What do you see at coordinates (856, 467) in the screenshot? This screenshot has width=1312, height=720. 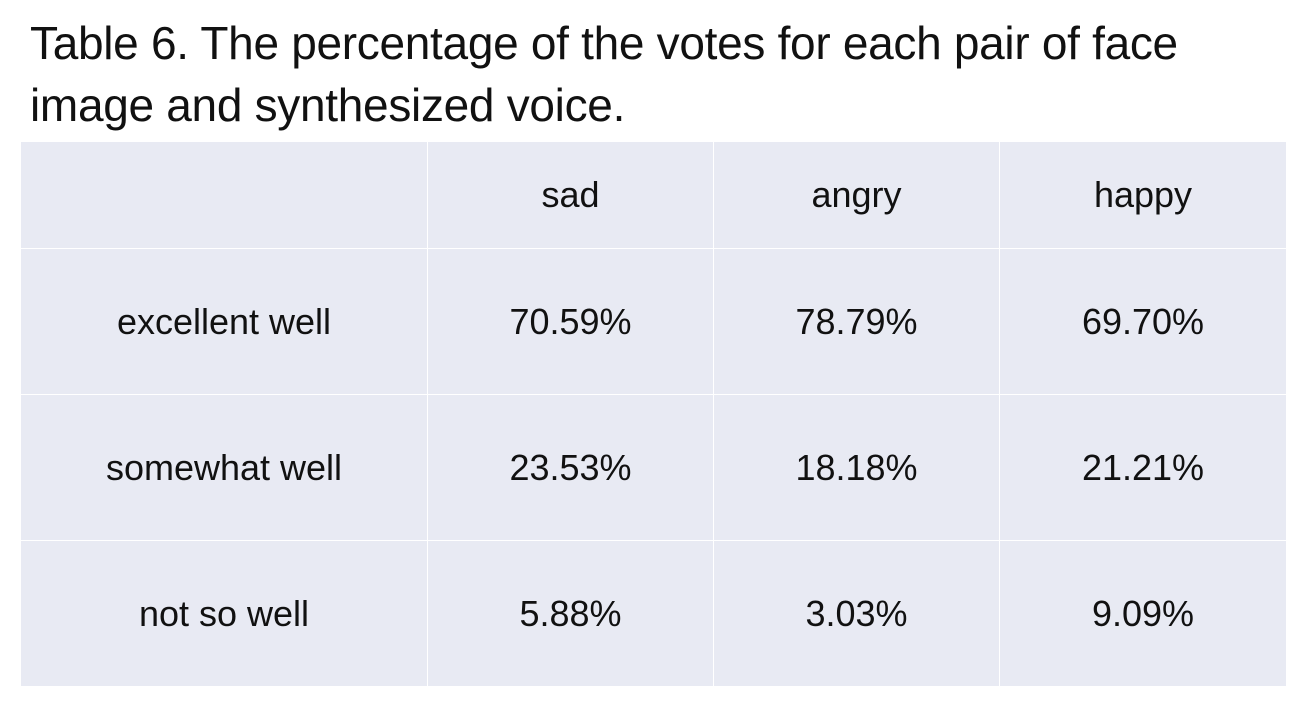 I see `table-cell: 18.18%` at bounding box center [856, 467].